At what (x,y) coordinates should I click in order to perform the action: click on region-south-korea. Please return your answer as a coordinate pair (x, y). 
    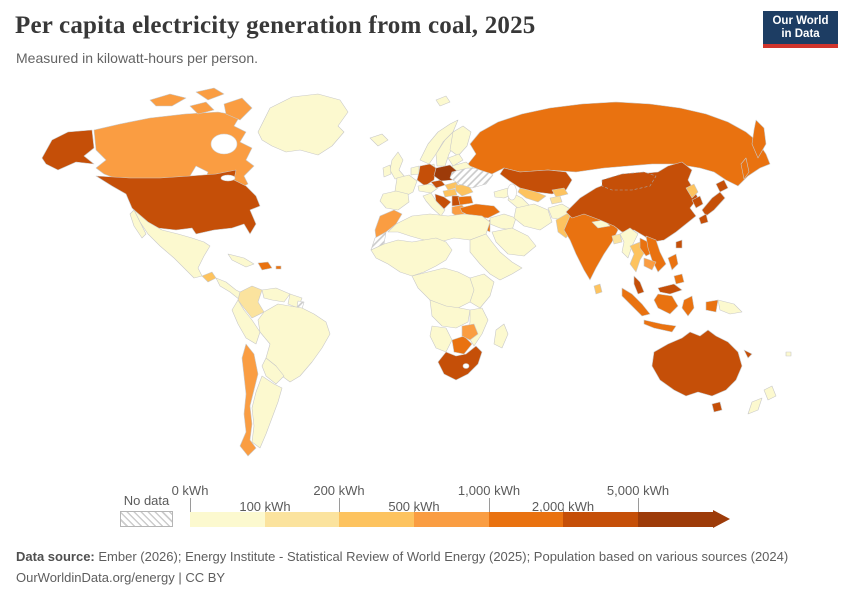
    Looking at the image, I should click on (697, 202).